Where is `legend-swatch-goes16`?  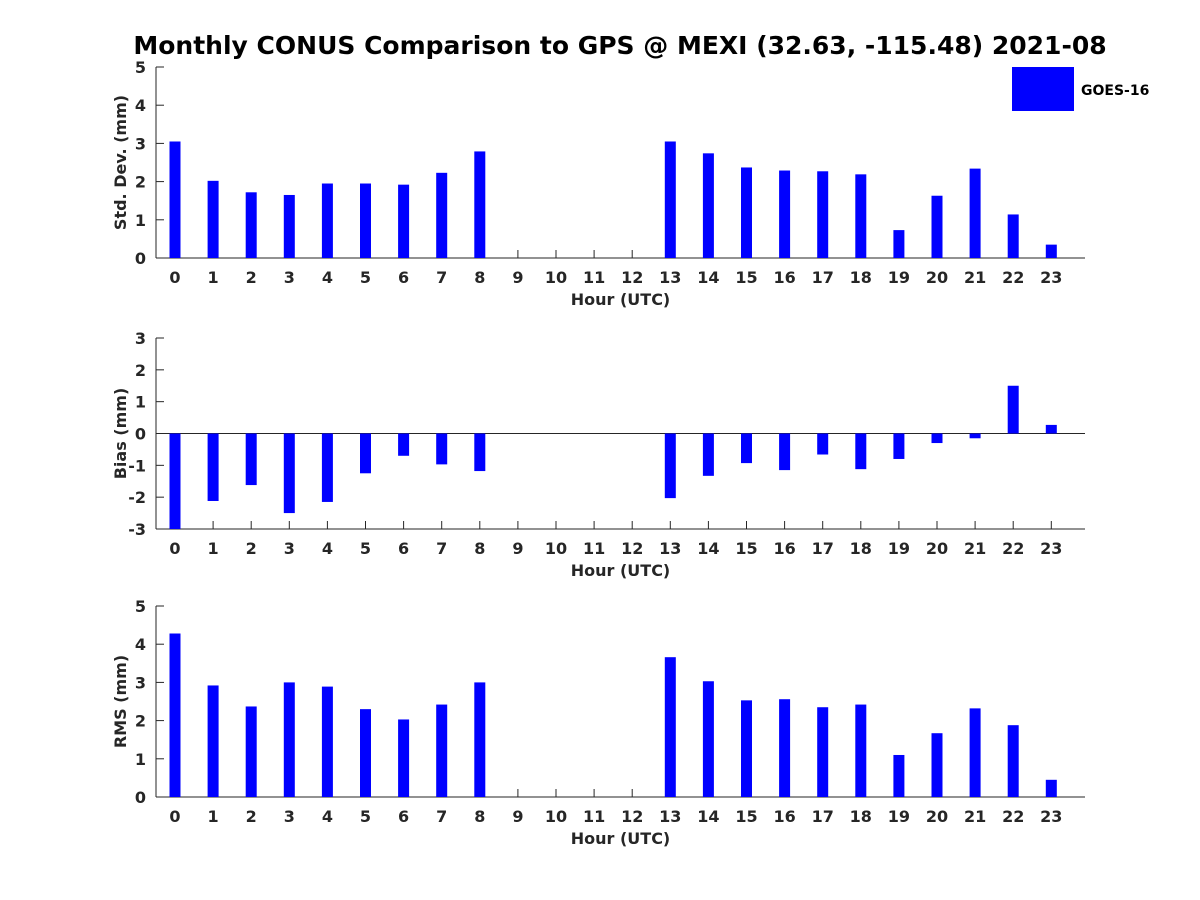
legend-swatch-goes16 is located at coordinates (1043, 89).